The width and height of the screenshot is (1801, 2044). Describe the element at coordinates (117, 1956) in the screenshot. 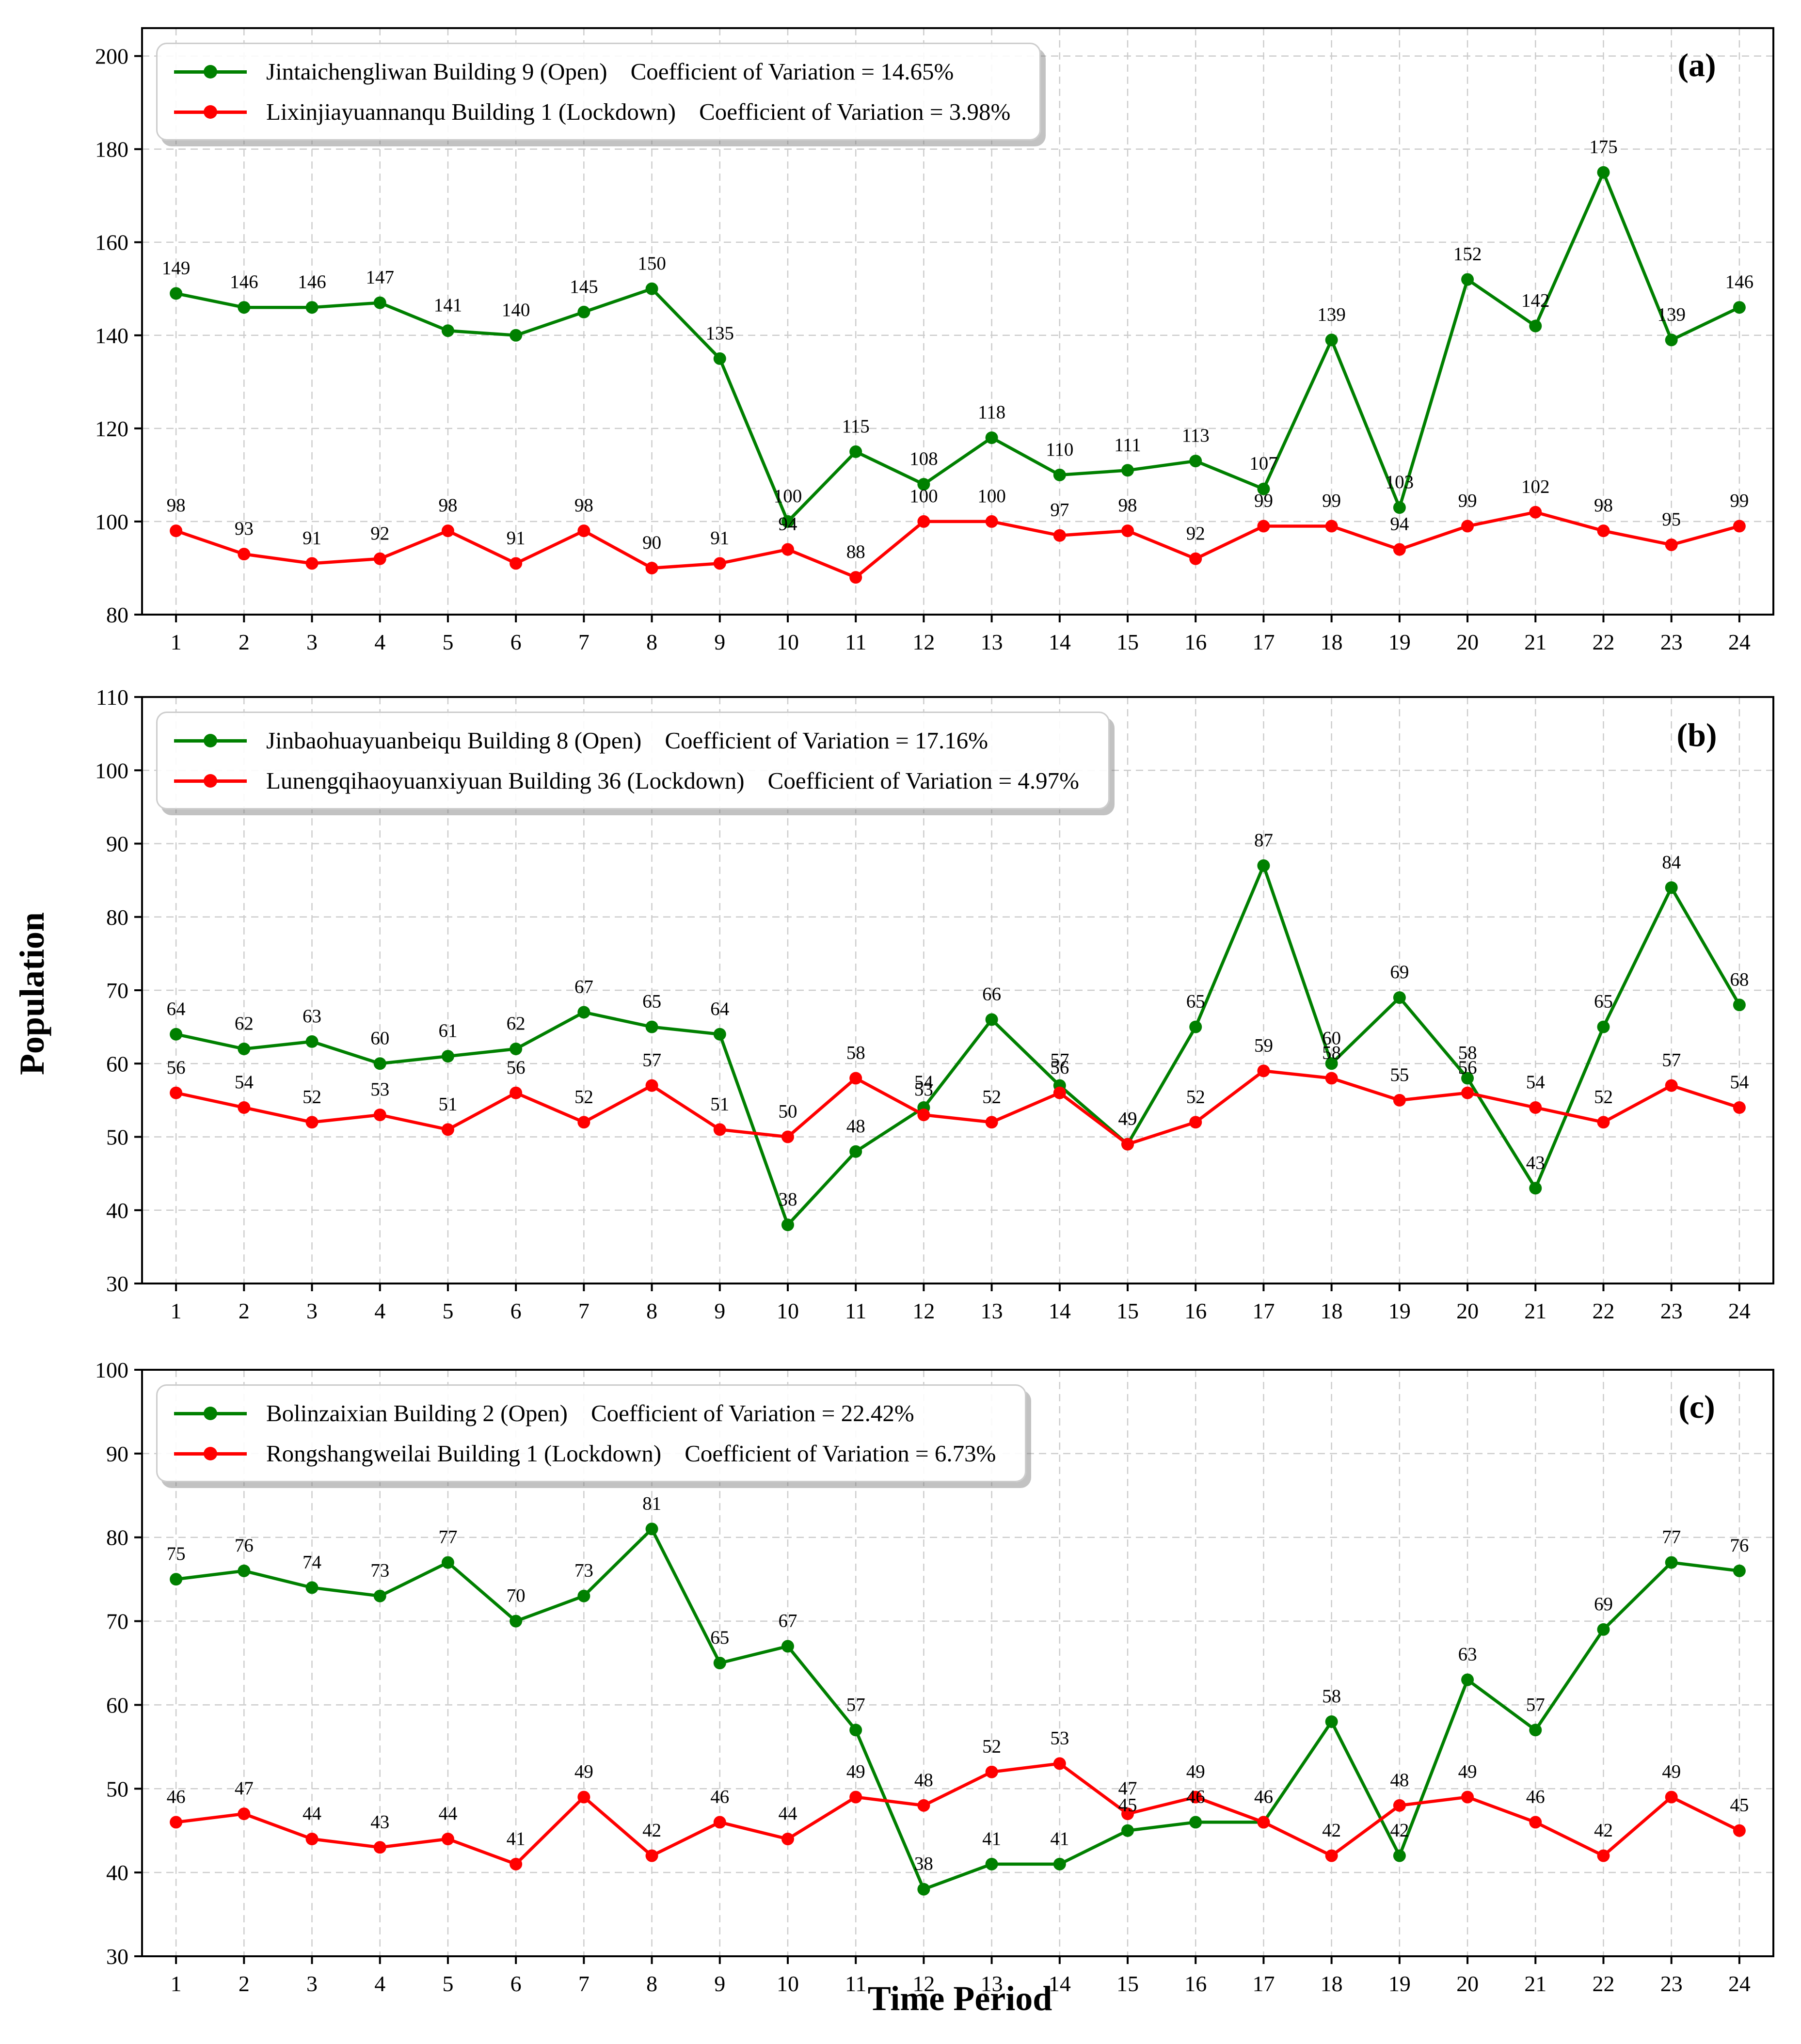

I see `svg-text: 30` at that location.